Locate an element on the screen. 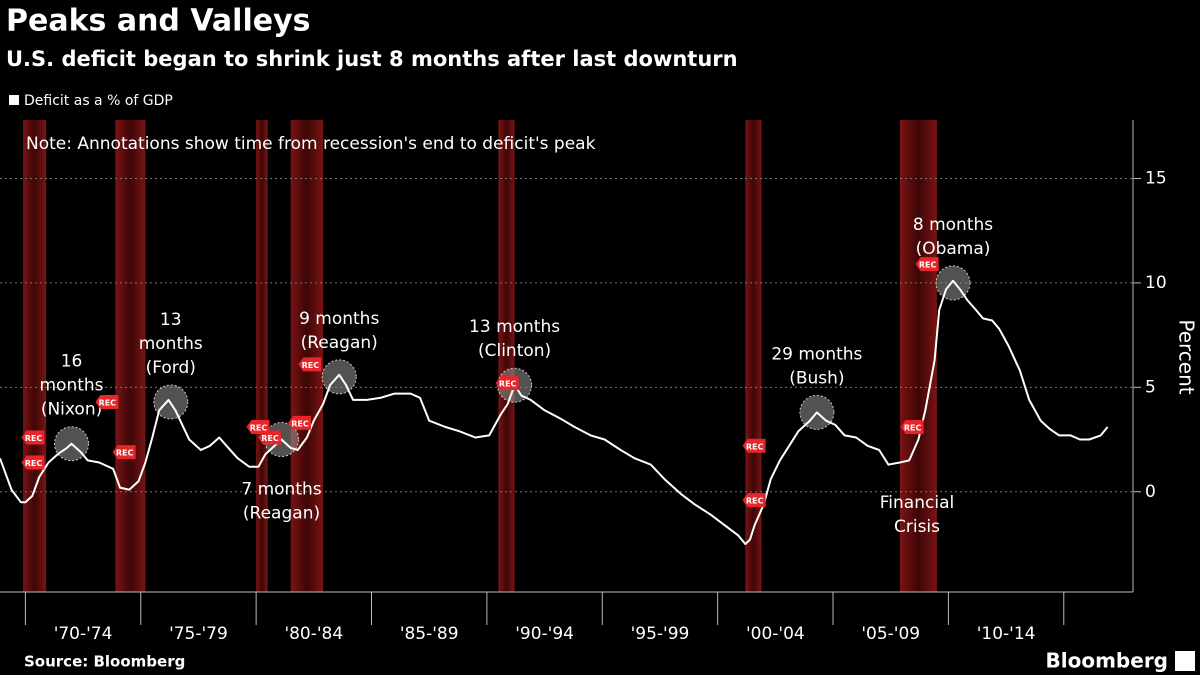  x-tick-label: '00-'04 is located at coordinates (775, 634).